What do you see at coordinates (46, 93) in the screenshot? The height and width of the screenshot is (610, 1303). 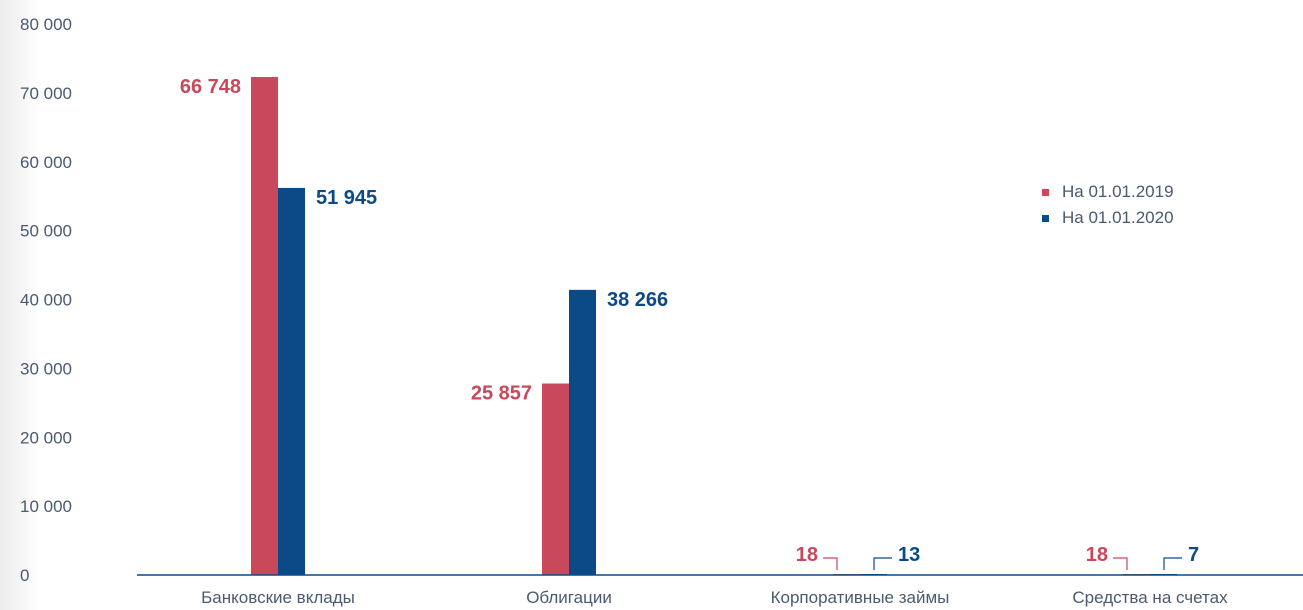 I see `y-tick-label: 70 000` at bounding box center [46, 93].